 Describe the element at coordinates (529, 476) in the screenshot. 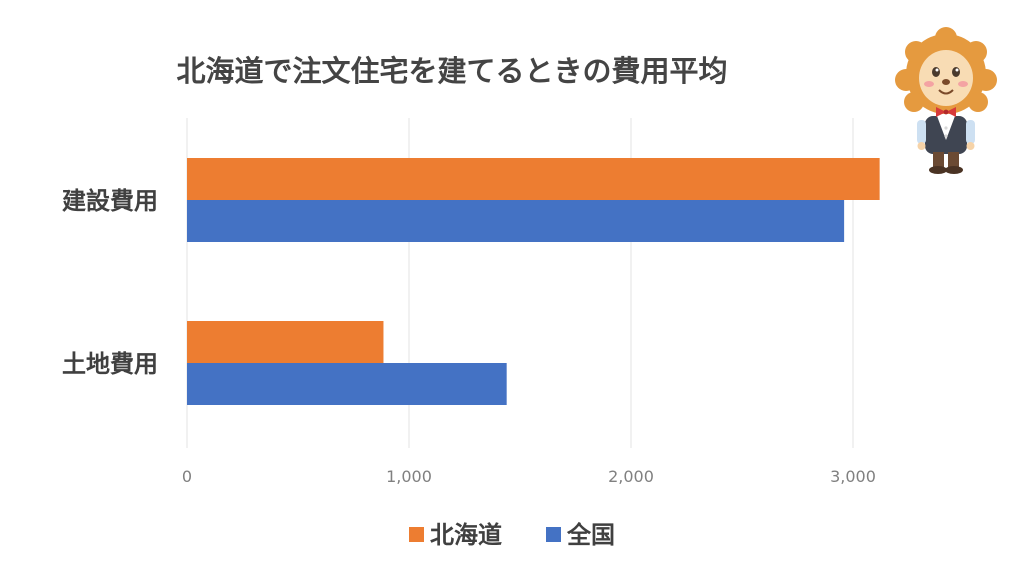

I see `x-tick-labels: 0 1,000 2,000 3,000` at that location.